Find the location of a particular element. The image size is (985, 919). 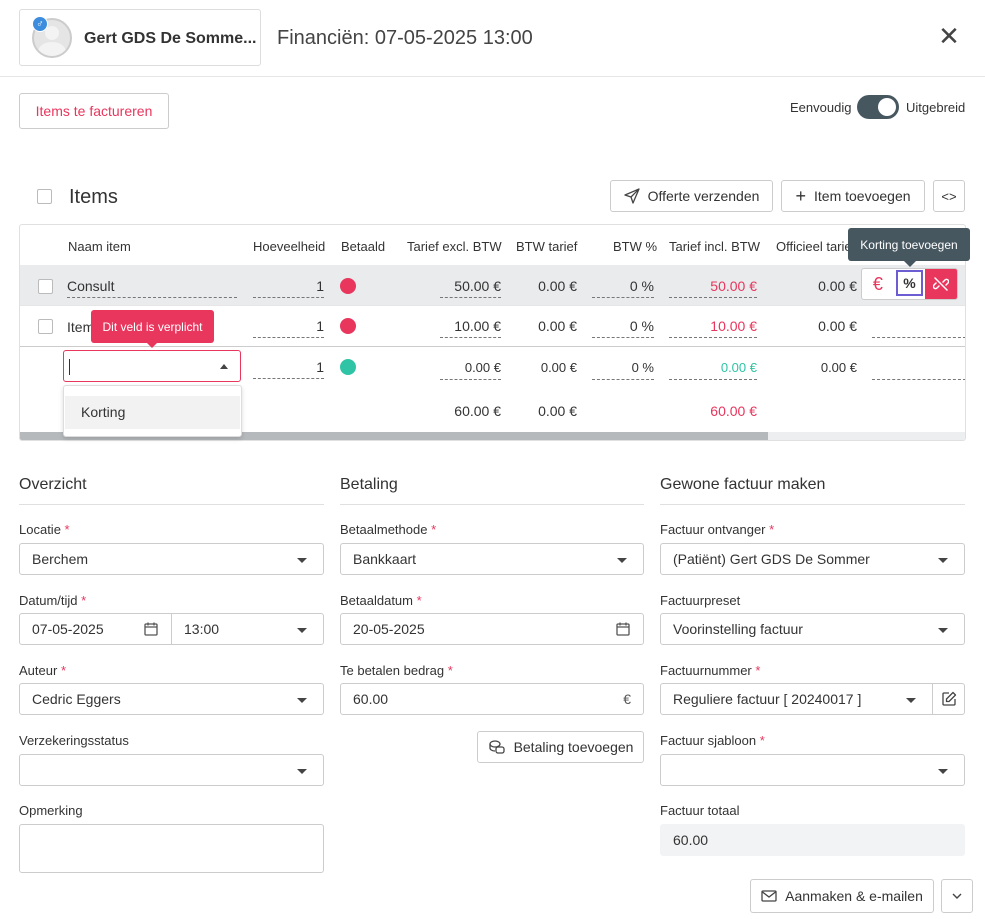

edit-icon is located at coordinates (948, 698).